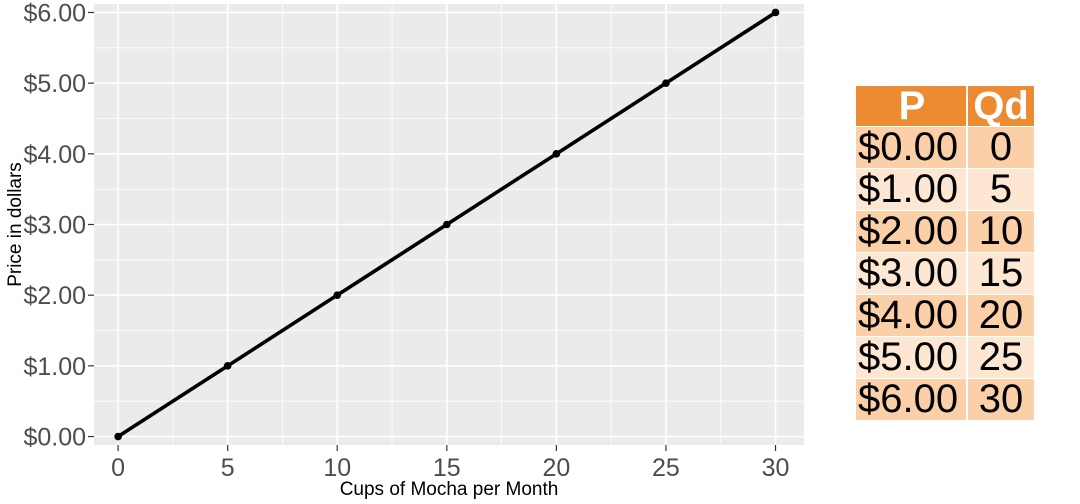  Describe the element at coordinates (912, 273) in the screenshot. I see `price-cell: $3.00` at that location.